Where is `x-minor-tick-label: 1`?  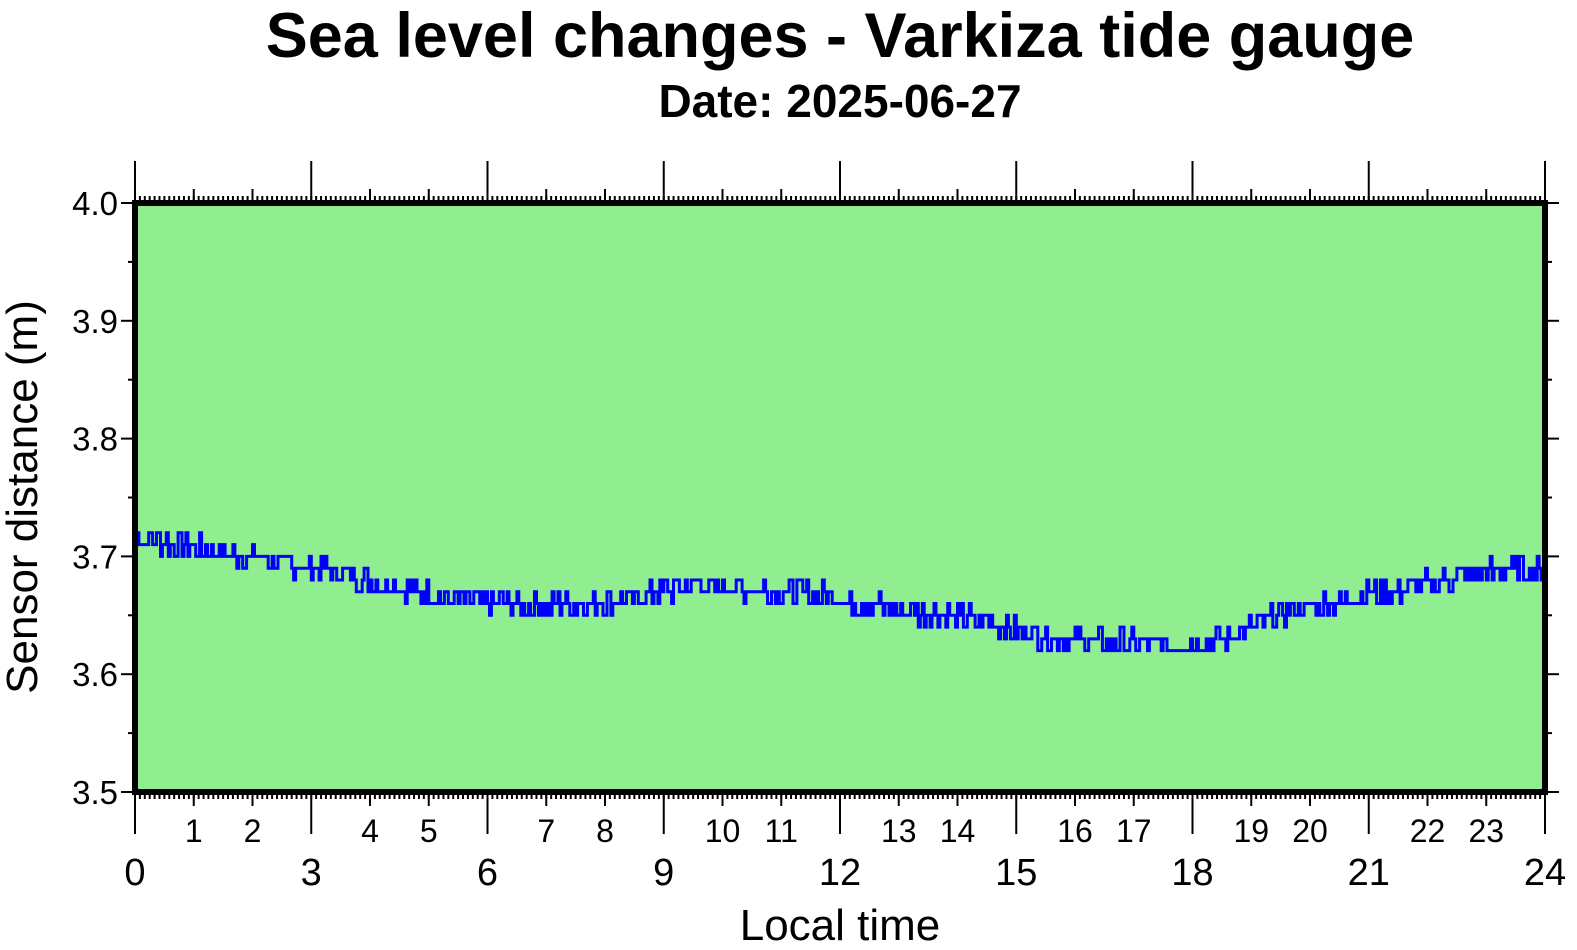
x-minor-tick-label: 1 is located at coordinates (194, 831).